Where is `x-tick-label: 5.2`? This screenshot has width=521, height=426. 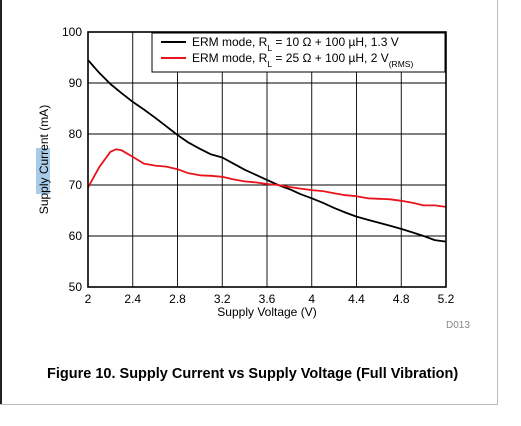
x-tick-label: 5.2 is located at coordinates (446, 299).